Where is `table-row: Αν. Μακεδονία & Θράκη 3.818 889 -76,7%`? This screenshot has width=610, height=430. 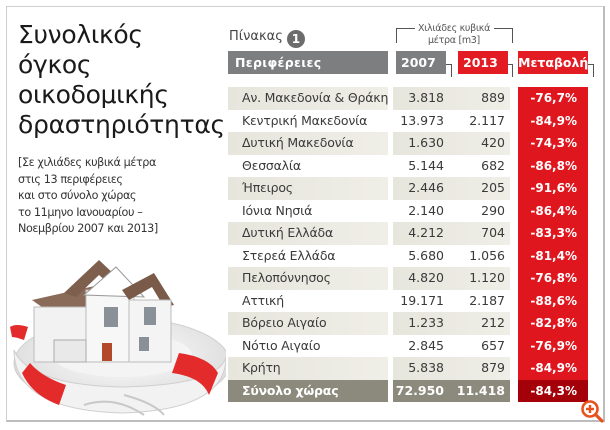
table-row: Αν. Μακεδονία & Θράκη 3.818 889 -76,7% is located at coordinates (409, 98).